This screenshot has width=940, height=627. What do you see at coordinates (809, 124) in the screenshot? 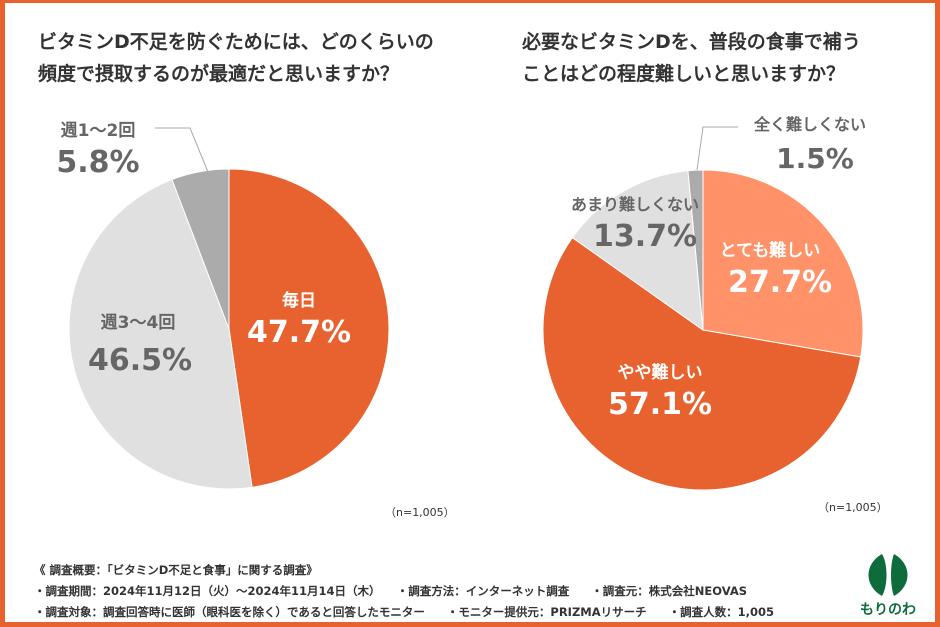
I see `slice-label: 全く難しくない` at bounding box center [809, 124].